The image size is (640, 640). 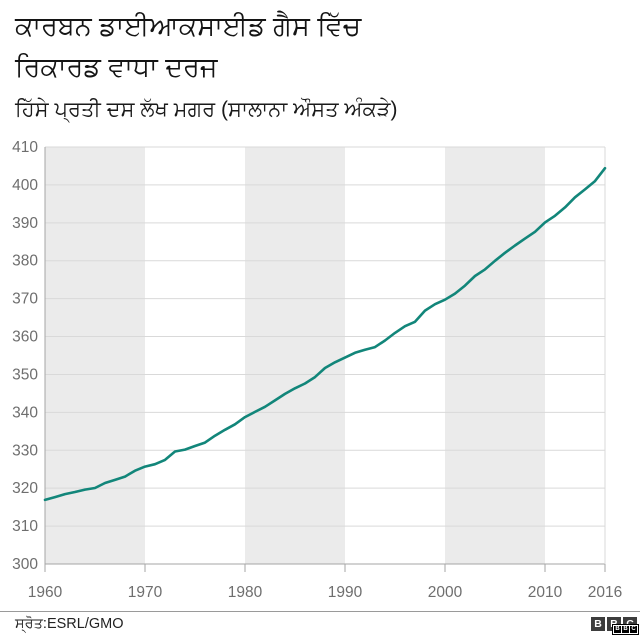 What do you see at coordinates (25, 185) in the screenshot?
I see `y-tick-label: 400` at bounding box center [25, 185].